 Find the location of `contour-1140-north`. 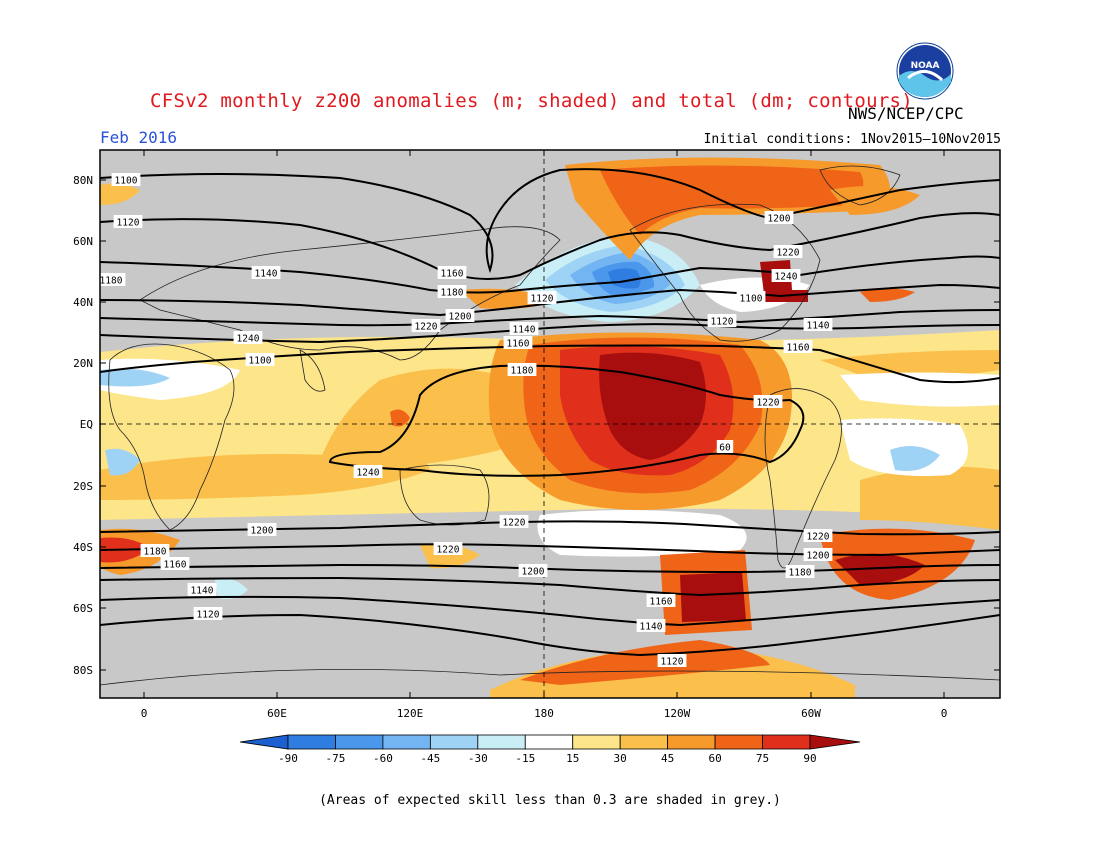

contour-1140-north is located at coordinates (550, 274).